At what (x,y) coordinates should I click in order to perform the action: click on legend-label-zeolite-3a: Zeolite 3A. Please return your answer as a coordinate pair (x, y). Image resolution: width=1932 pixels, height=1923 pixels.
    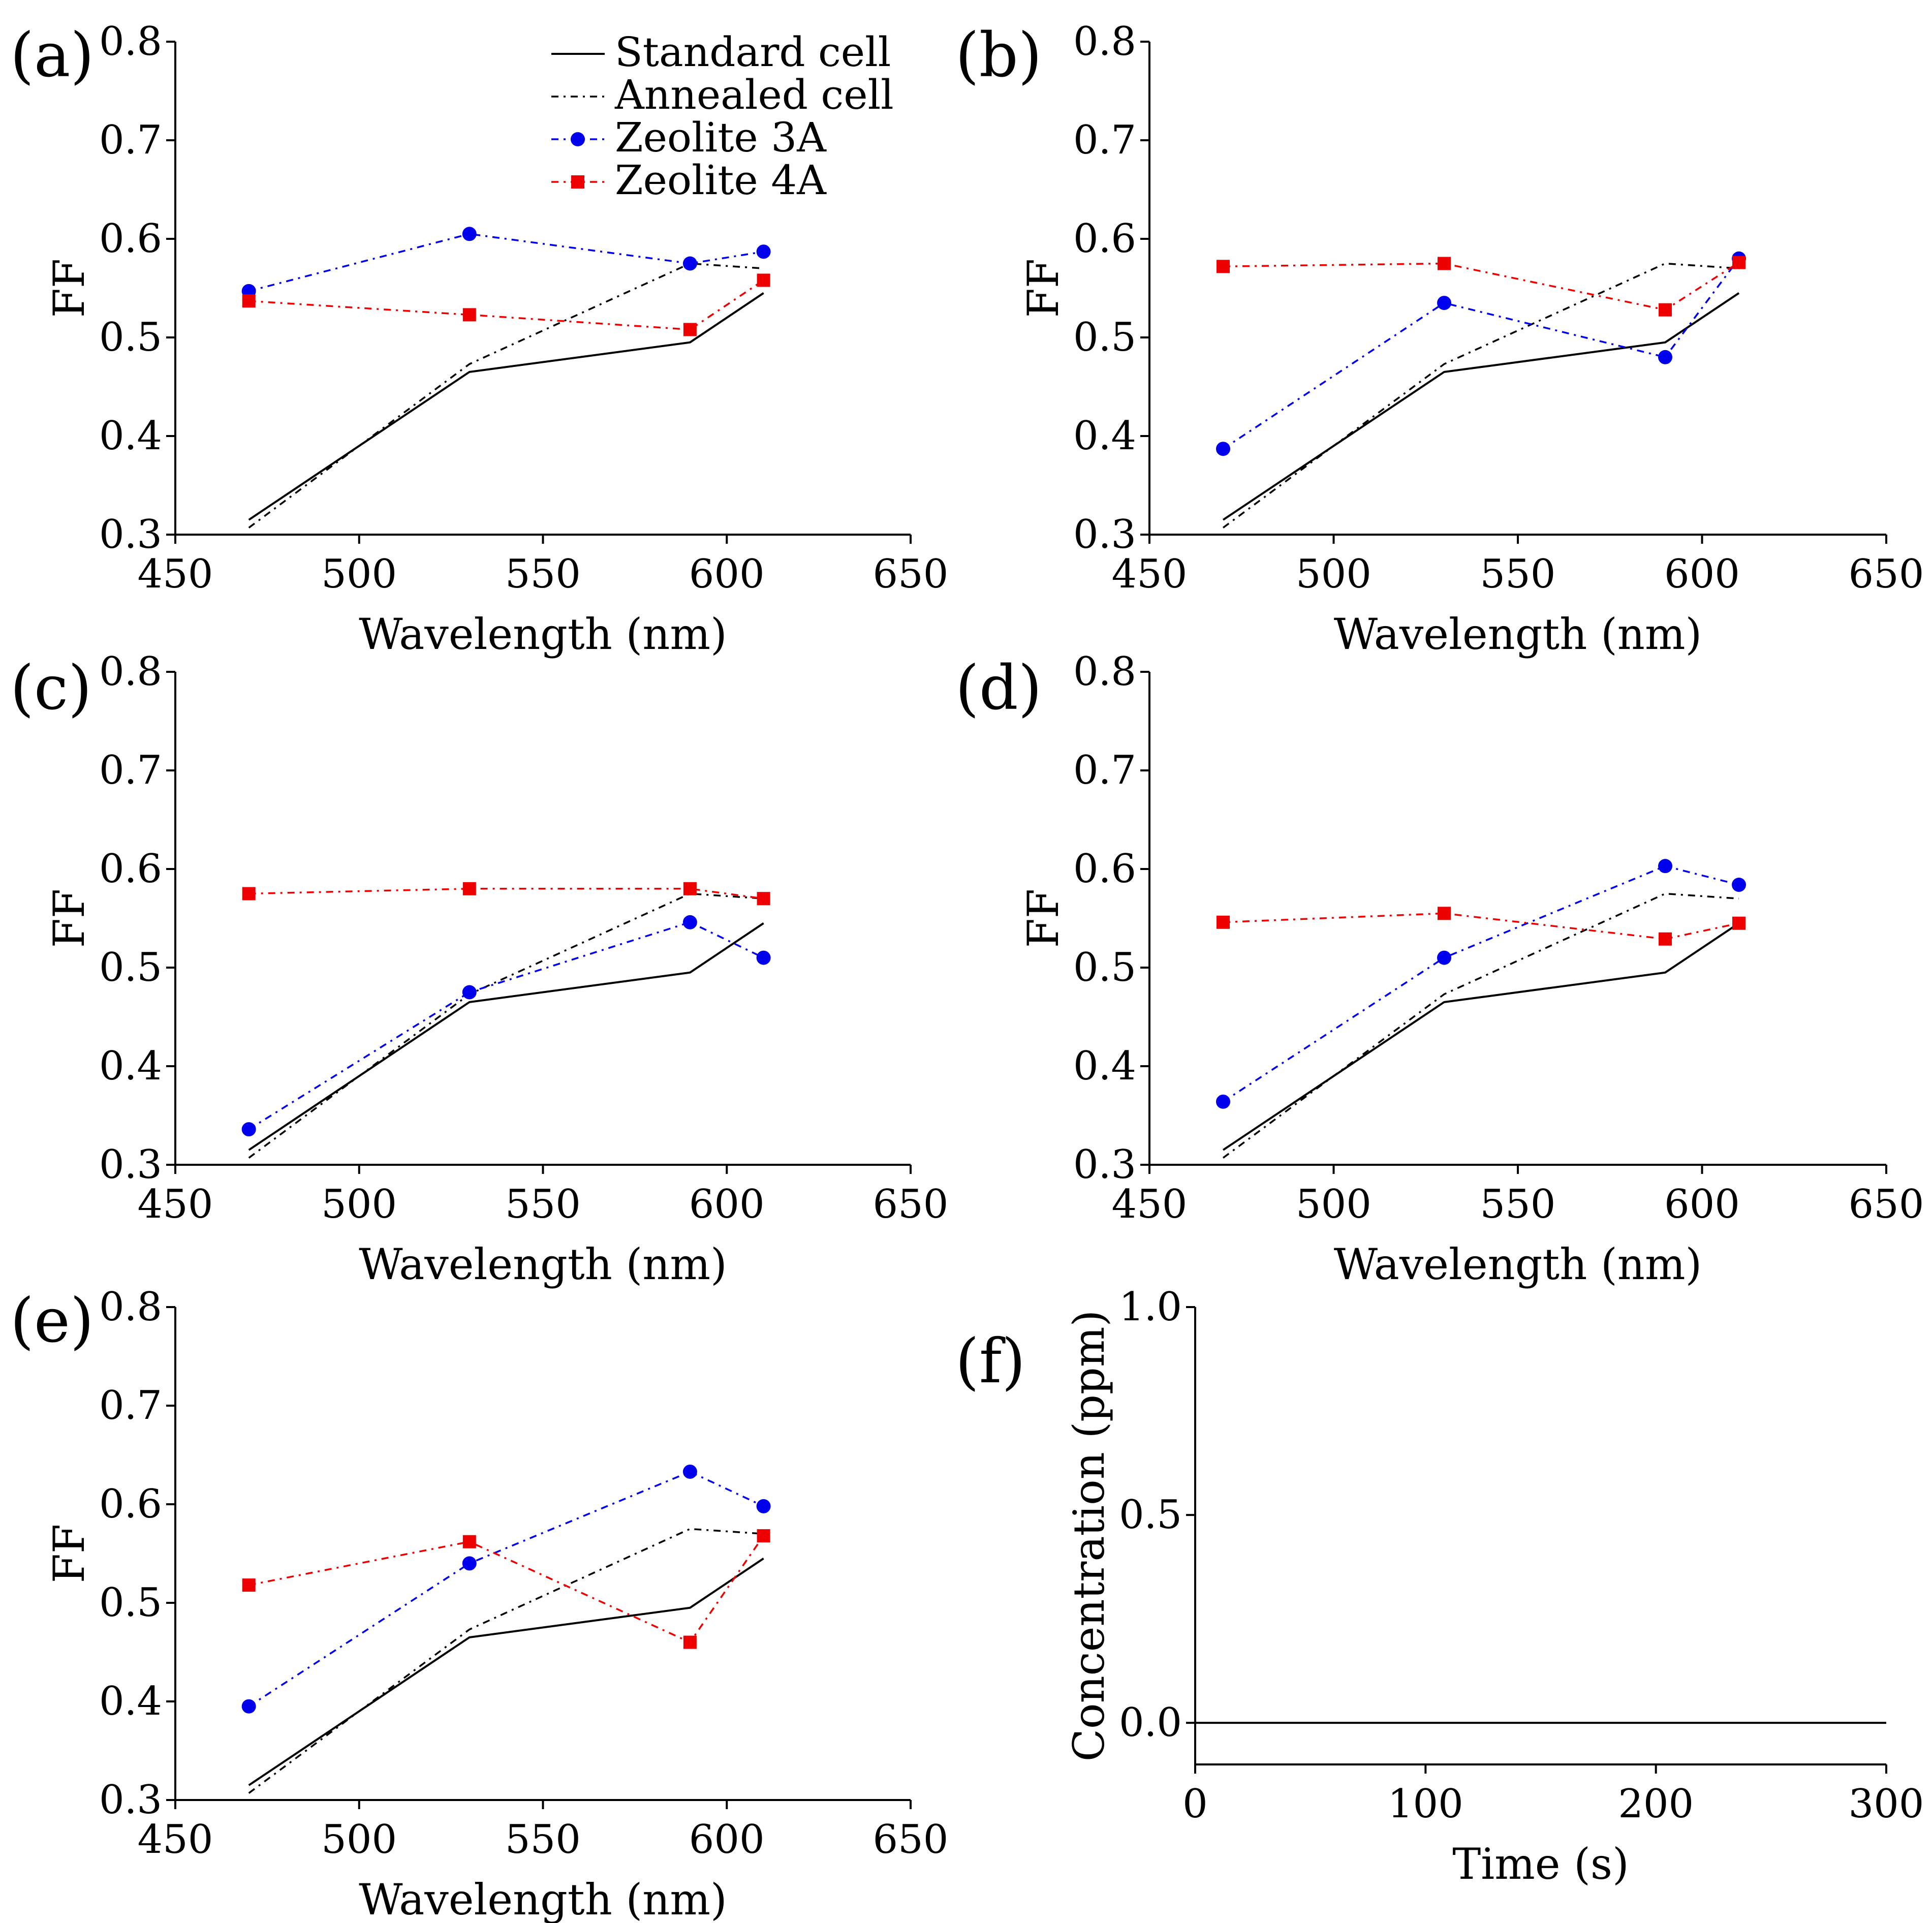
    Looking at the image, I should click on (721, 137).